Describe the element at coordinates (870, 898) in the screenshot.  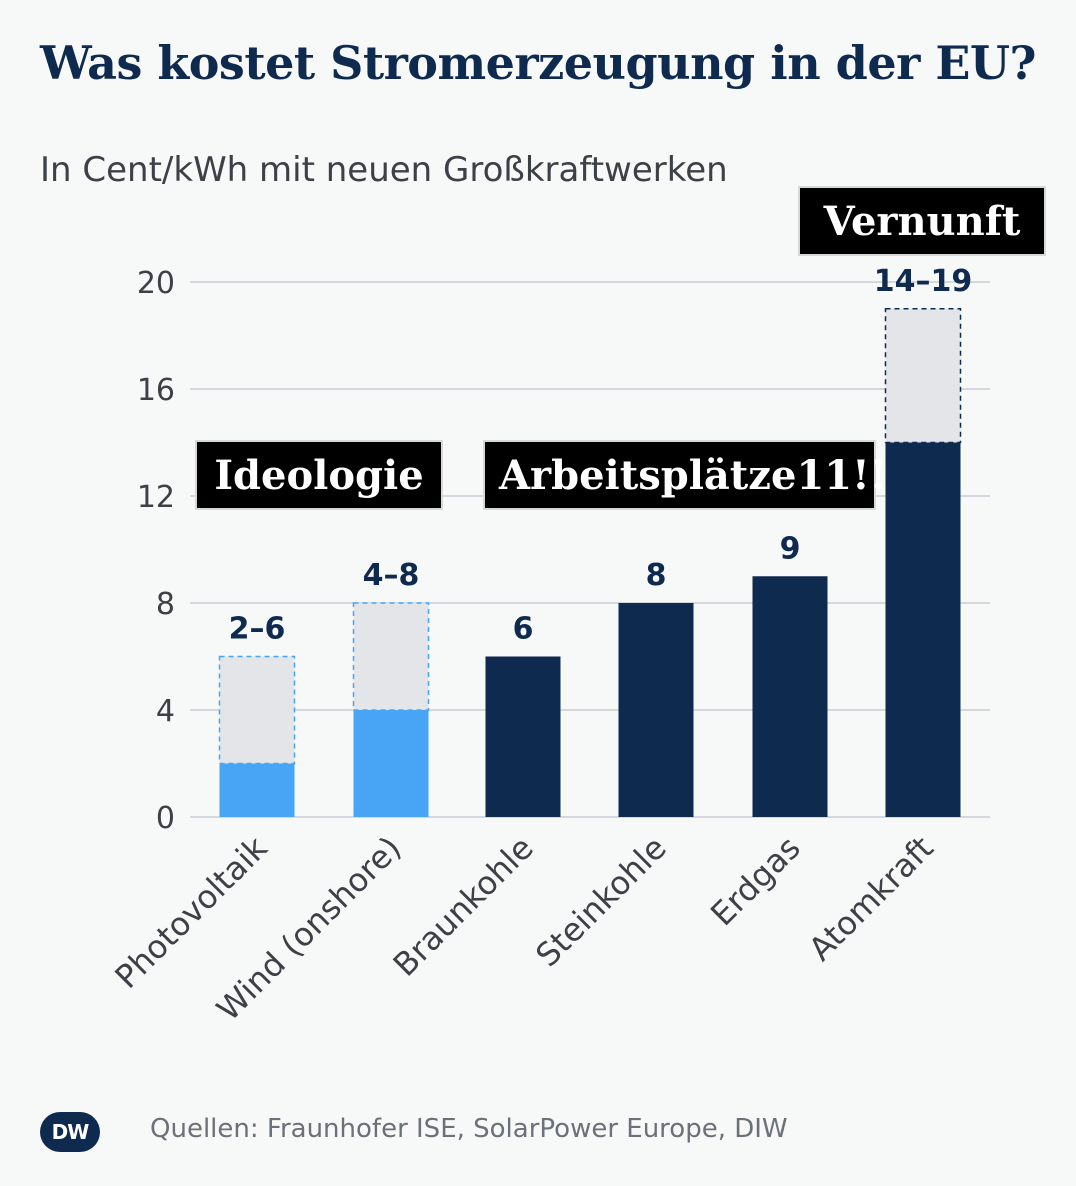
I see `x-tick-label: Atomkraft` at that location.